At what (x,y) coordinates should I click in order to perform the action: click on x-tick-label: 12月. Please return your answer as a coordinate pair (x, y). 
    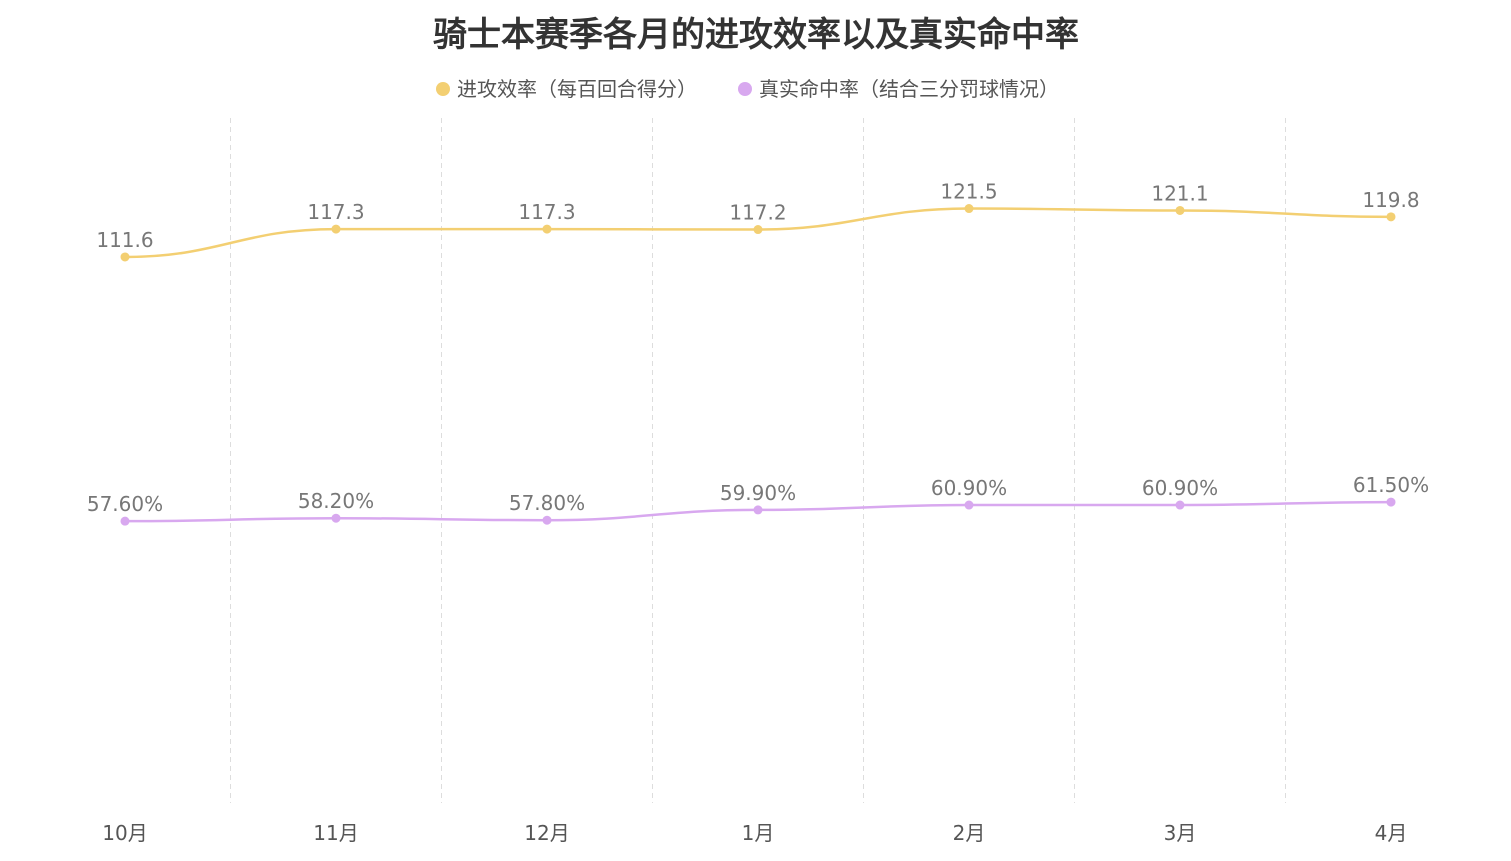
    Looking at the image, I should click on (546, 833).